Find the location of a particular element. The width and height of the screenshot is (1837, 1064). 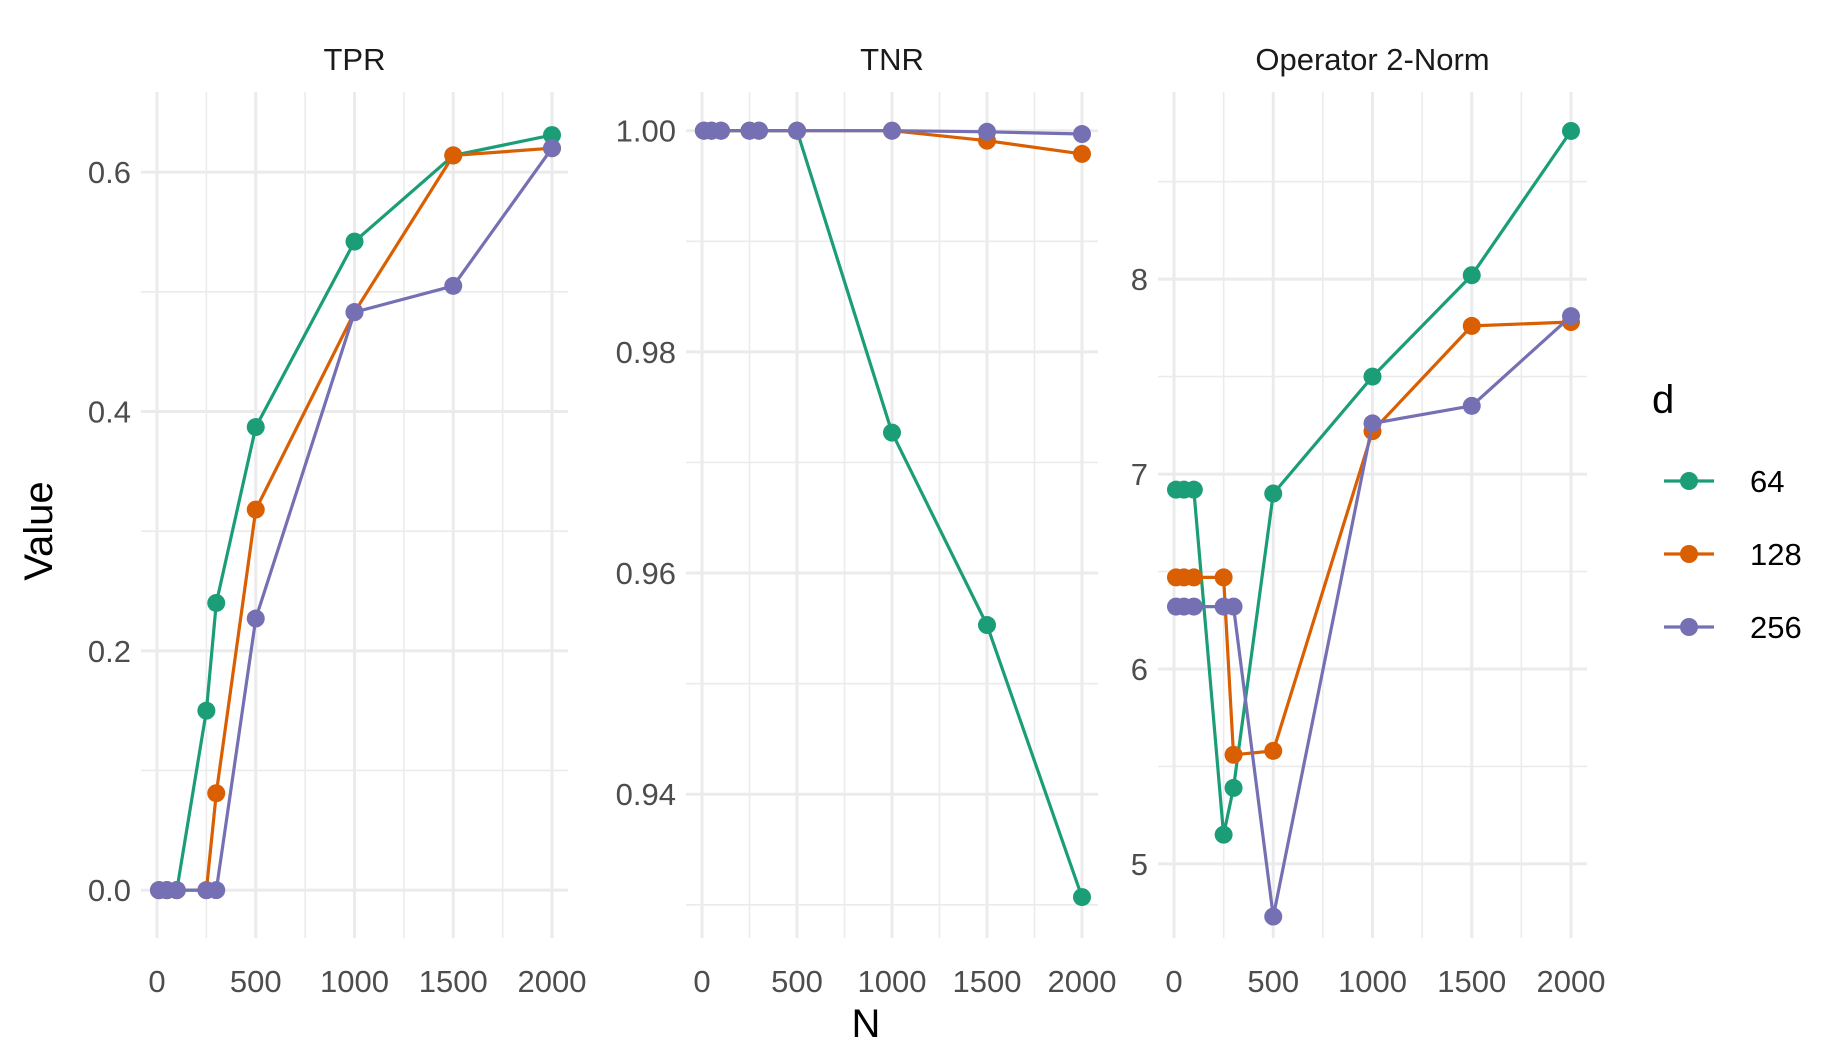

panel-title: TPR is located at coordinates (355, 59).